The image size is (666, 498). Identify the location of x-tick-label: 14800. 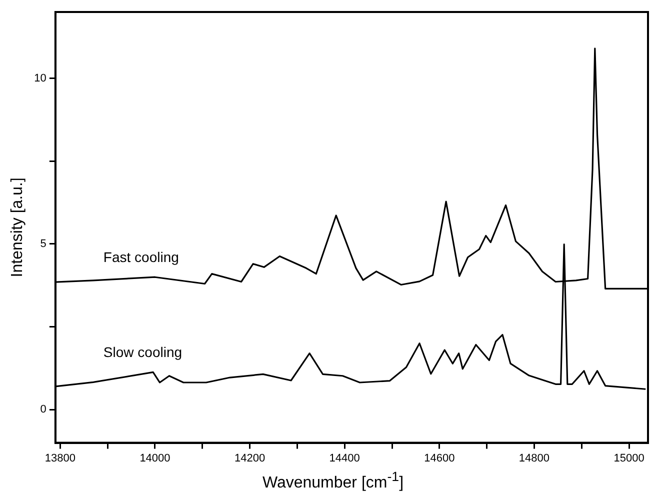
(534, 458).